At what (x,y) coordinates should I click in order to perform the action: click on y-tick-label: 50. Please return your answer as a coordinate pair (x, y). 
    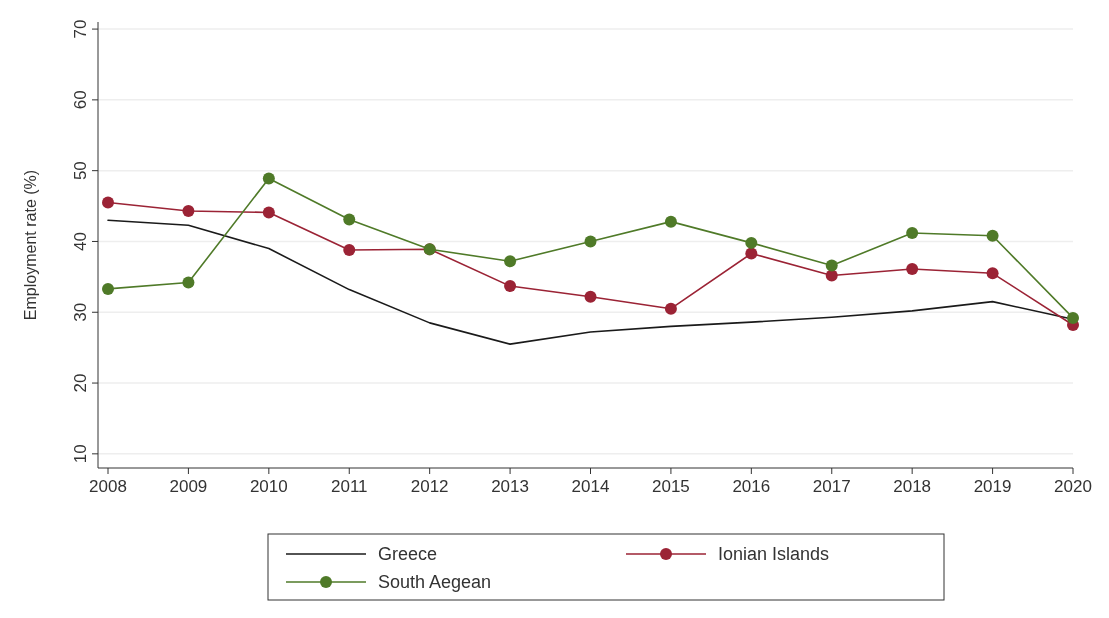
    Looking at the image, I should click on (80, 171).